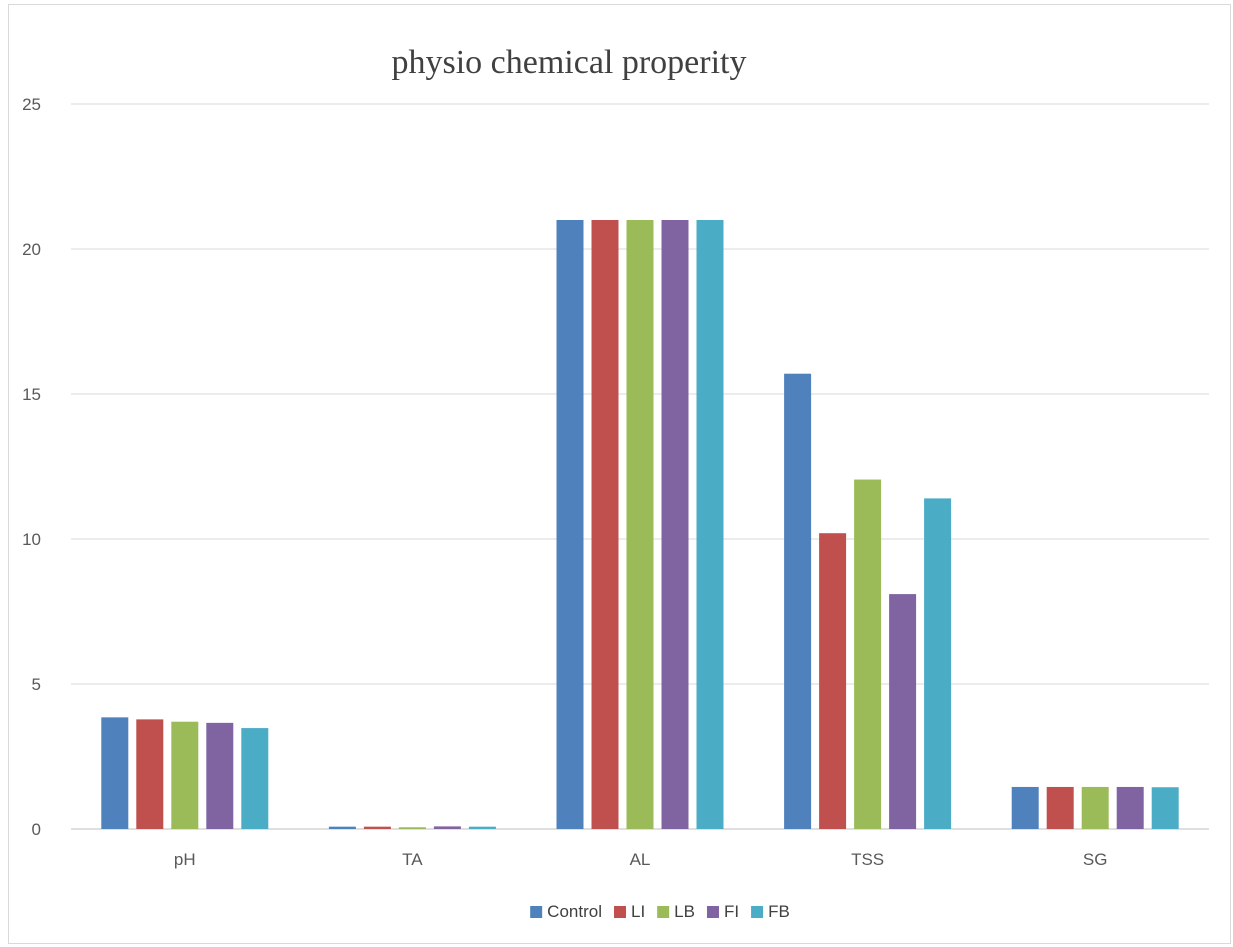 The image size is (1233, 947). Describe the element at coordinates (1060, 807) in the screenshot. I see `bar-sg-li` at that location.